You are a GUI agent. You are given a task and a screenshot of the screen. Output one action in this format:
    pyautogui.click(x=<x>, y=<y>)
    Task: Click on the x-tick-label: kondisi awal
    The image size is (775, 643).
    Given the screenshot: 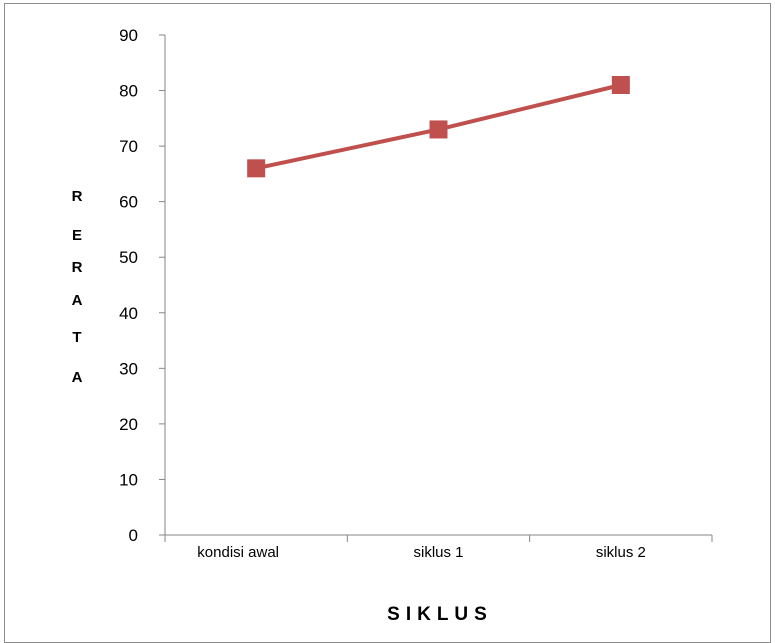 What is the action you would take?
    pyautogui.click(x=238, y=552)
    